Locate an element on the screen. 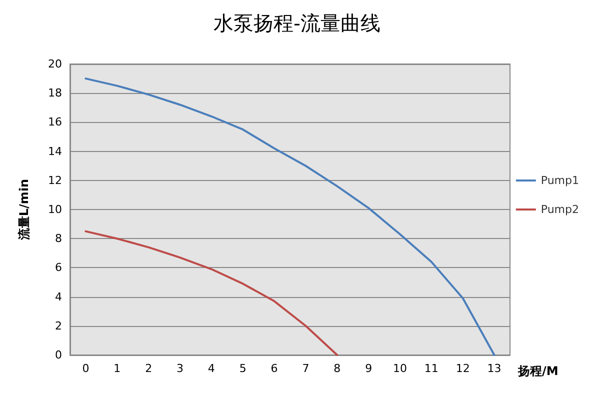  x-tick-label: 5 is located at coordinates (242, 368).